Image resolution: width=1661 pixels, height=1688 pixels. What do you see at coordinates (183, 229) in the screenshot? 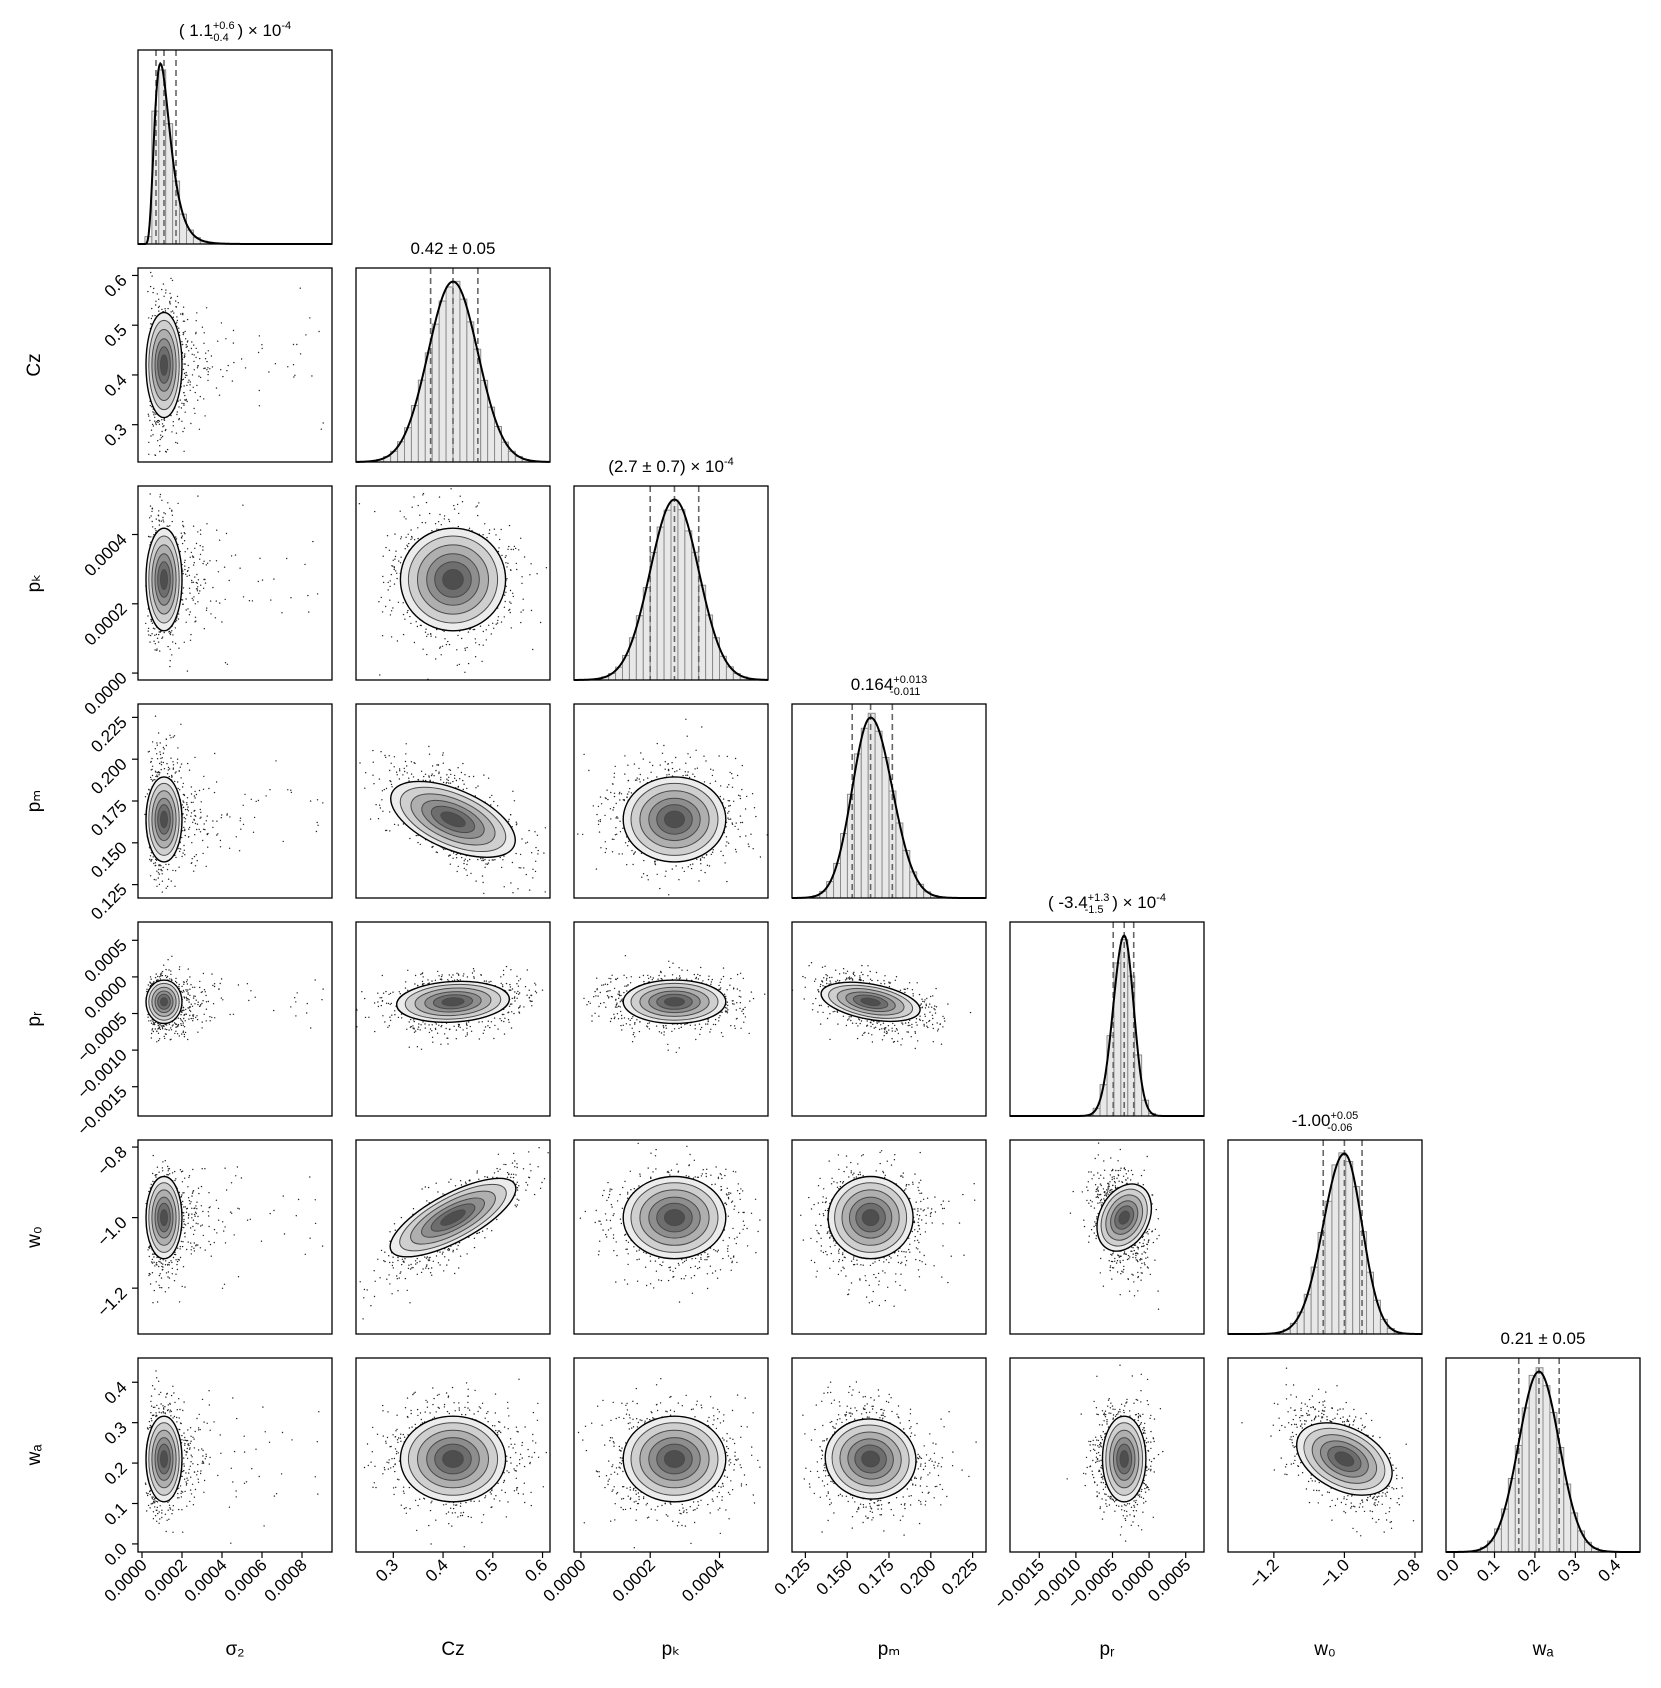
I see `hist-bar` at bounding box center [183, 229].